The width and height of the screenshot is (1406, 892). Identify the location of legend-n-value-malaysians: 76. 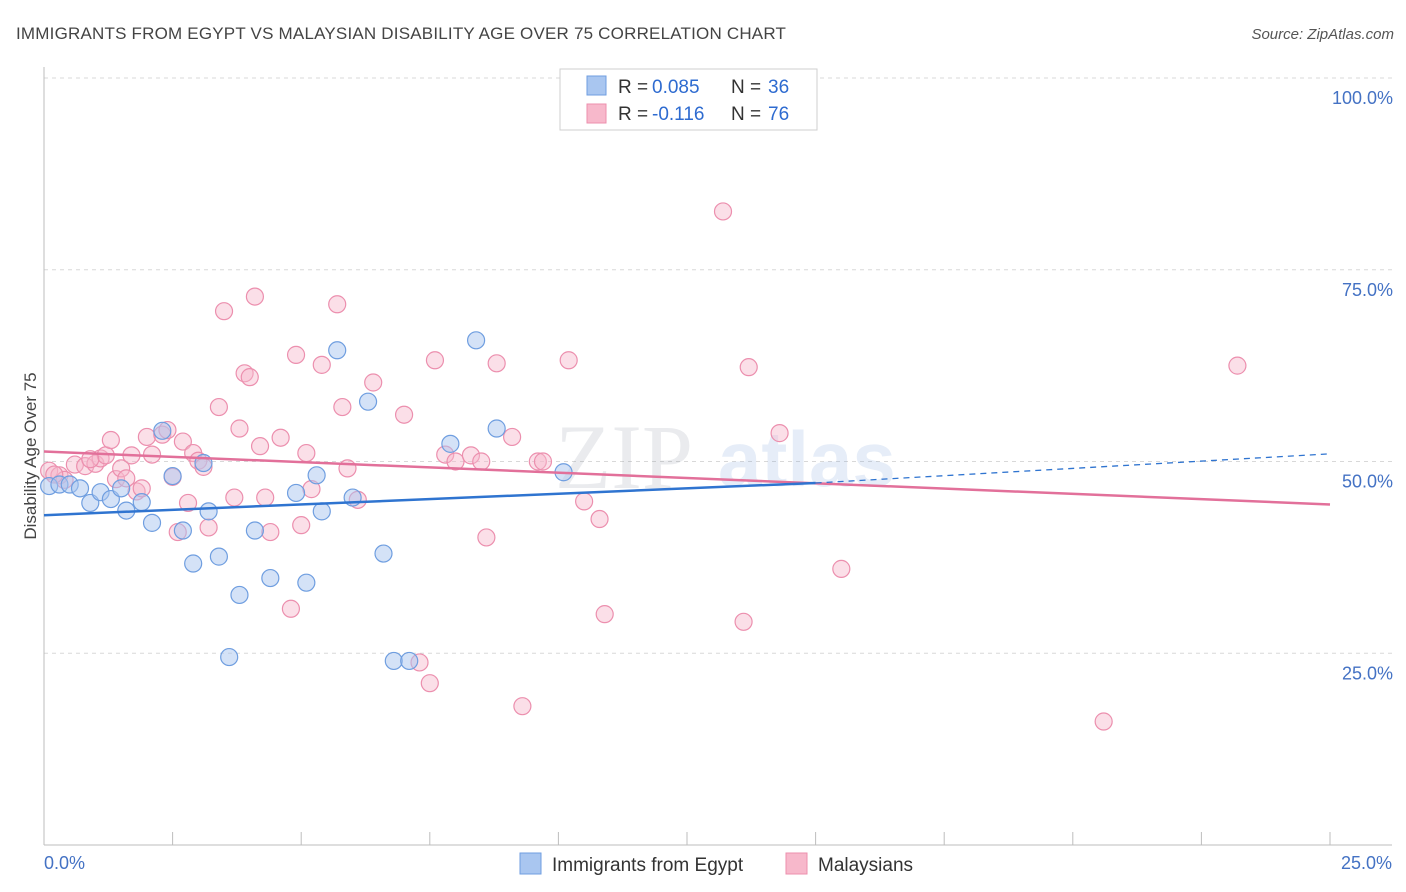
(778, 114).